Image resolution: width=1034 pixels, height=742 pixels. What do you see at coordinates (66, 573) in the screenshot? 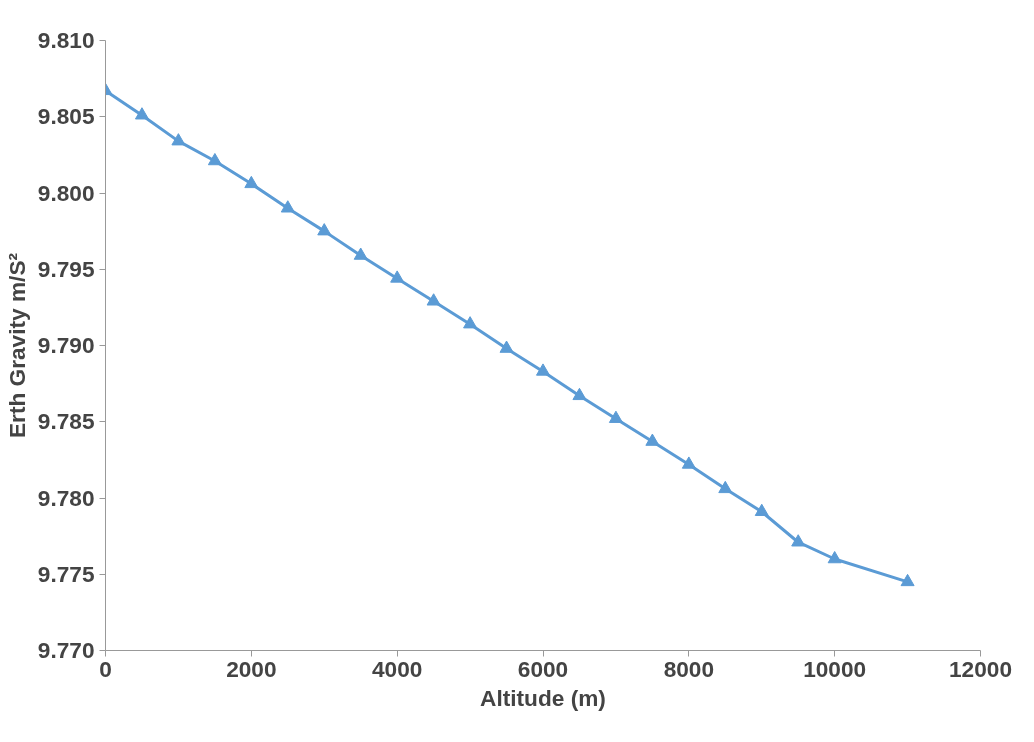
I see `y-tick-label: 9.775` at bounding box center [66, 573].